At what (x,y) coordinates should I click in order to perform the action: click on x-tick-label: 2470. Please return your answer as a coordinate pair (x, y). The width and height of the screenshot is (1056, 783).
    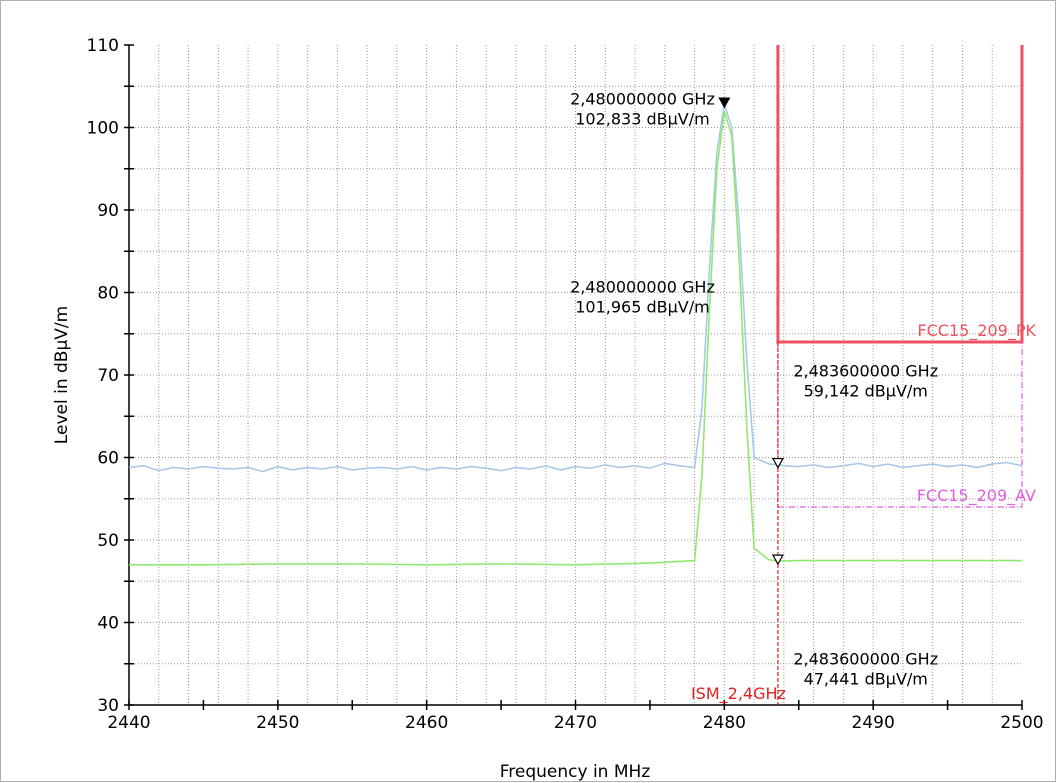
    Looking at the image, I should click on (575, 723).